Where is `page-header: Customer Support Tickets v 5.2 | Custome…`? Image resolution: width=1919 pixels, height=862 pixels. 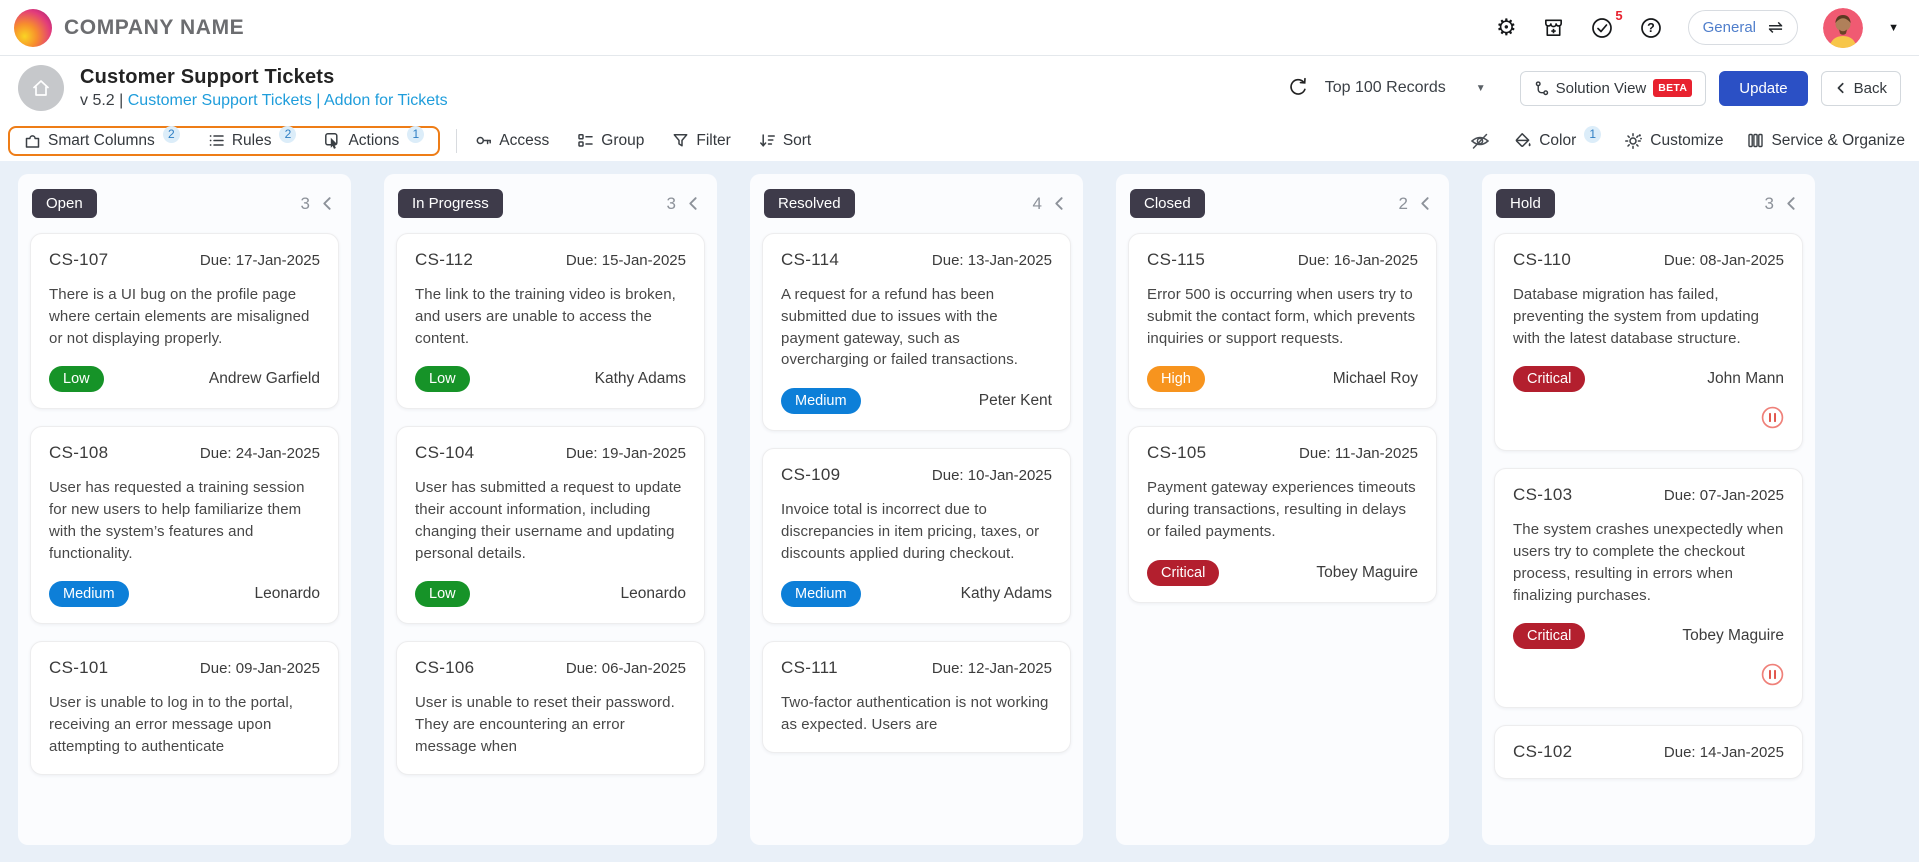 page-header: Customer Support Tickets v 5.2 | Custome… is located at coordinates (959, 88).